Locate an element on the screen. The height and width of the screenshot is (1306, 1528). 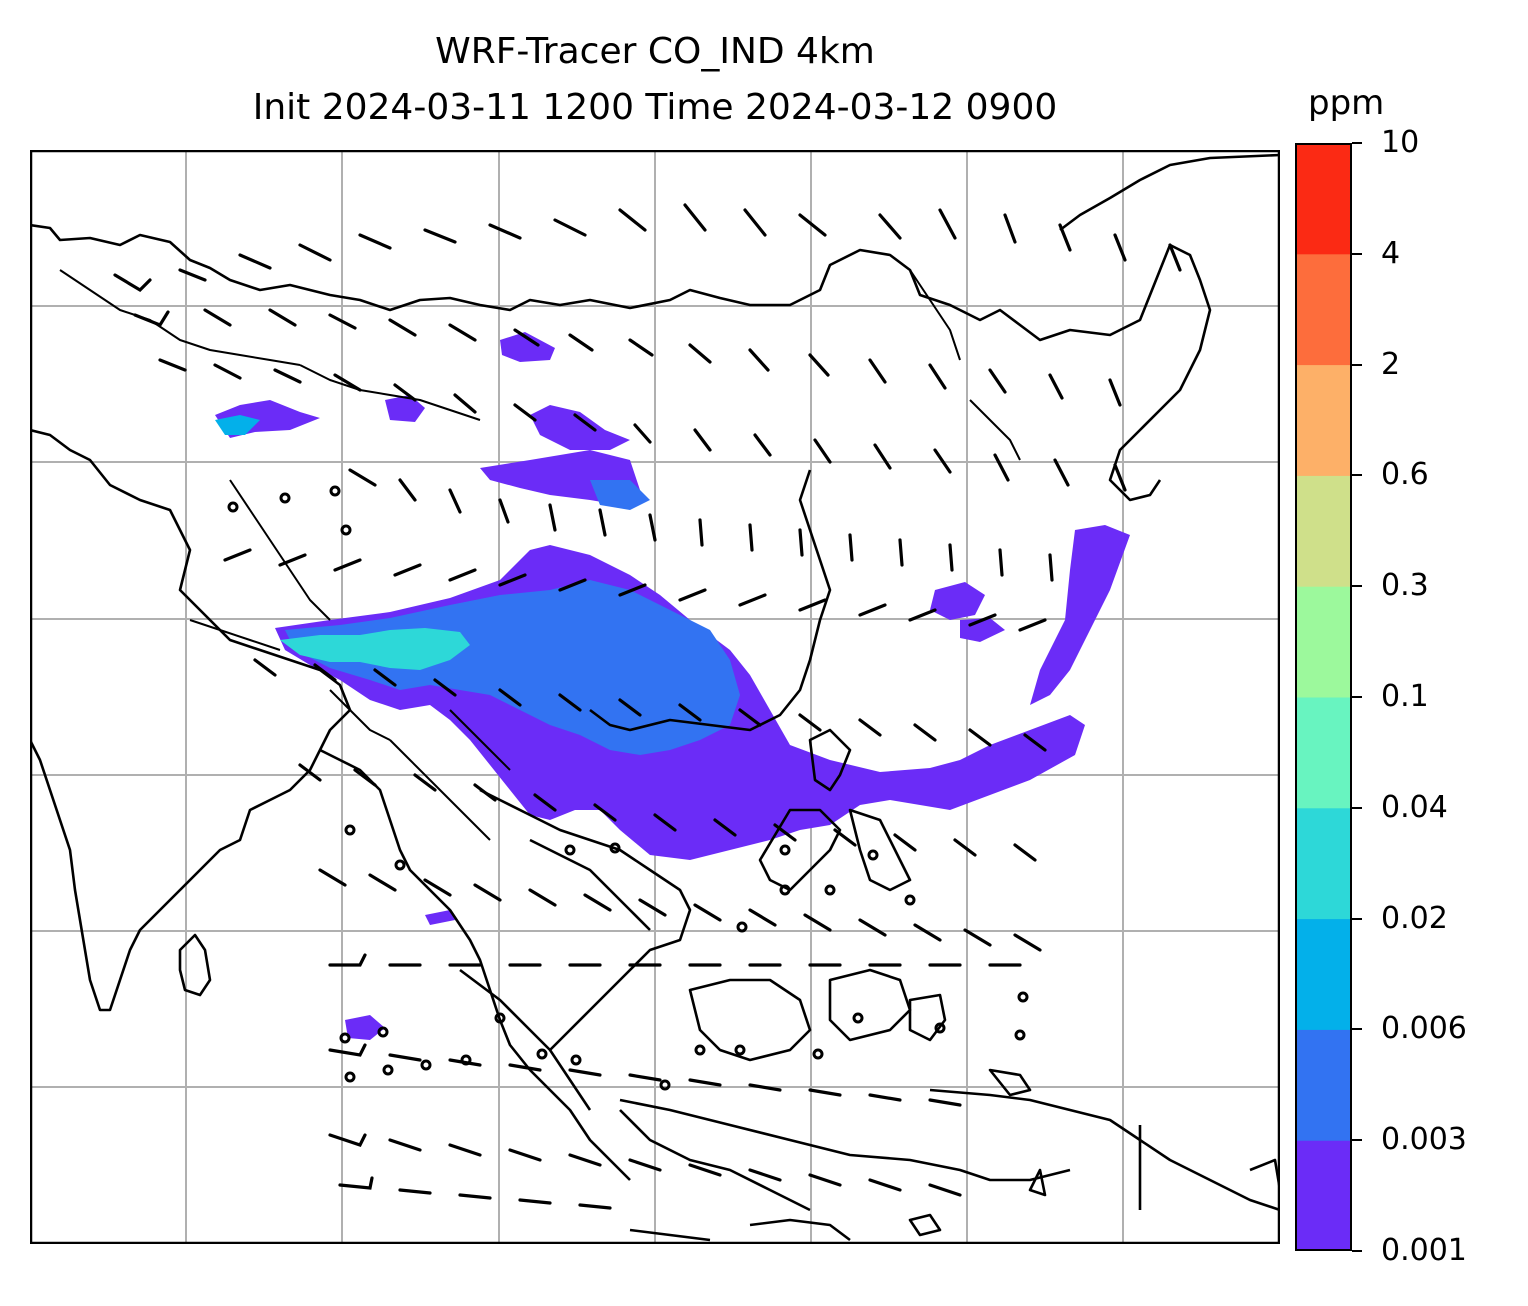
plume-sw1 is located at coordinates (365, 1027).